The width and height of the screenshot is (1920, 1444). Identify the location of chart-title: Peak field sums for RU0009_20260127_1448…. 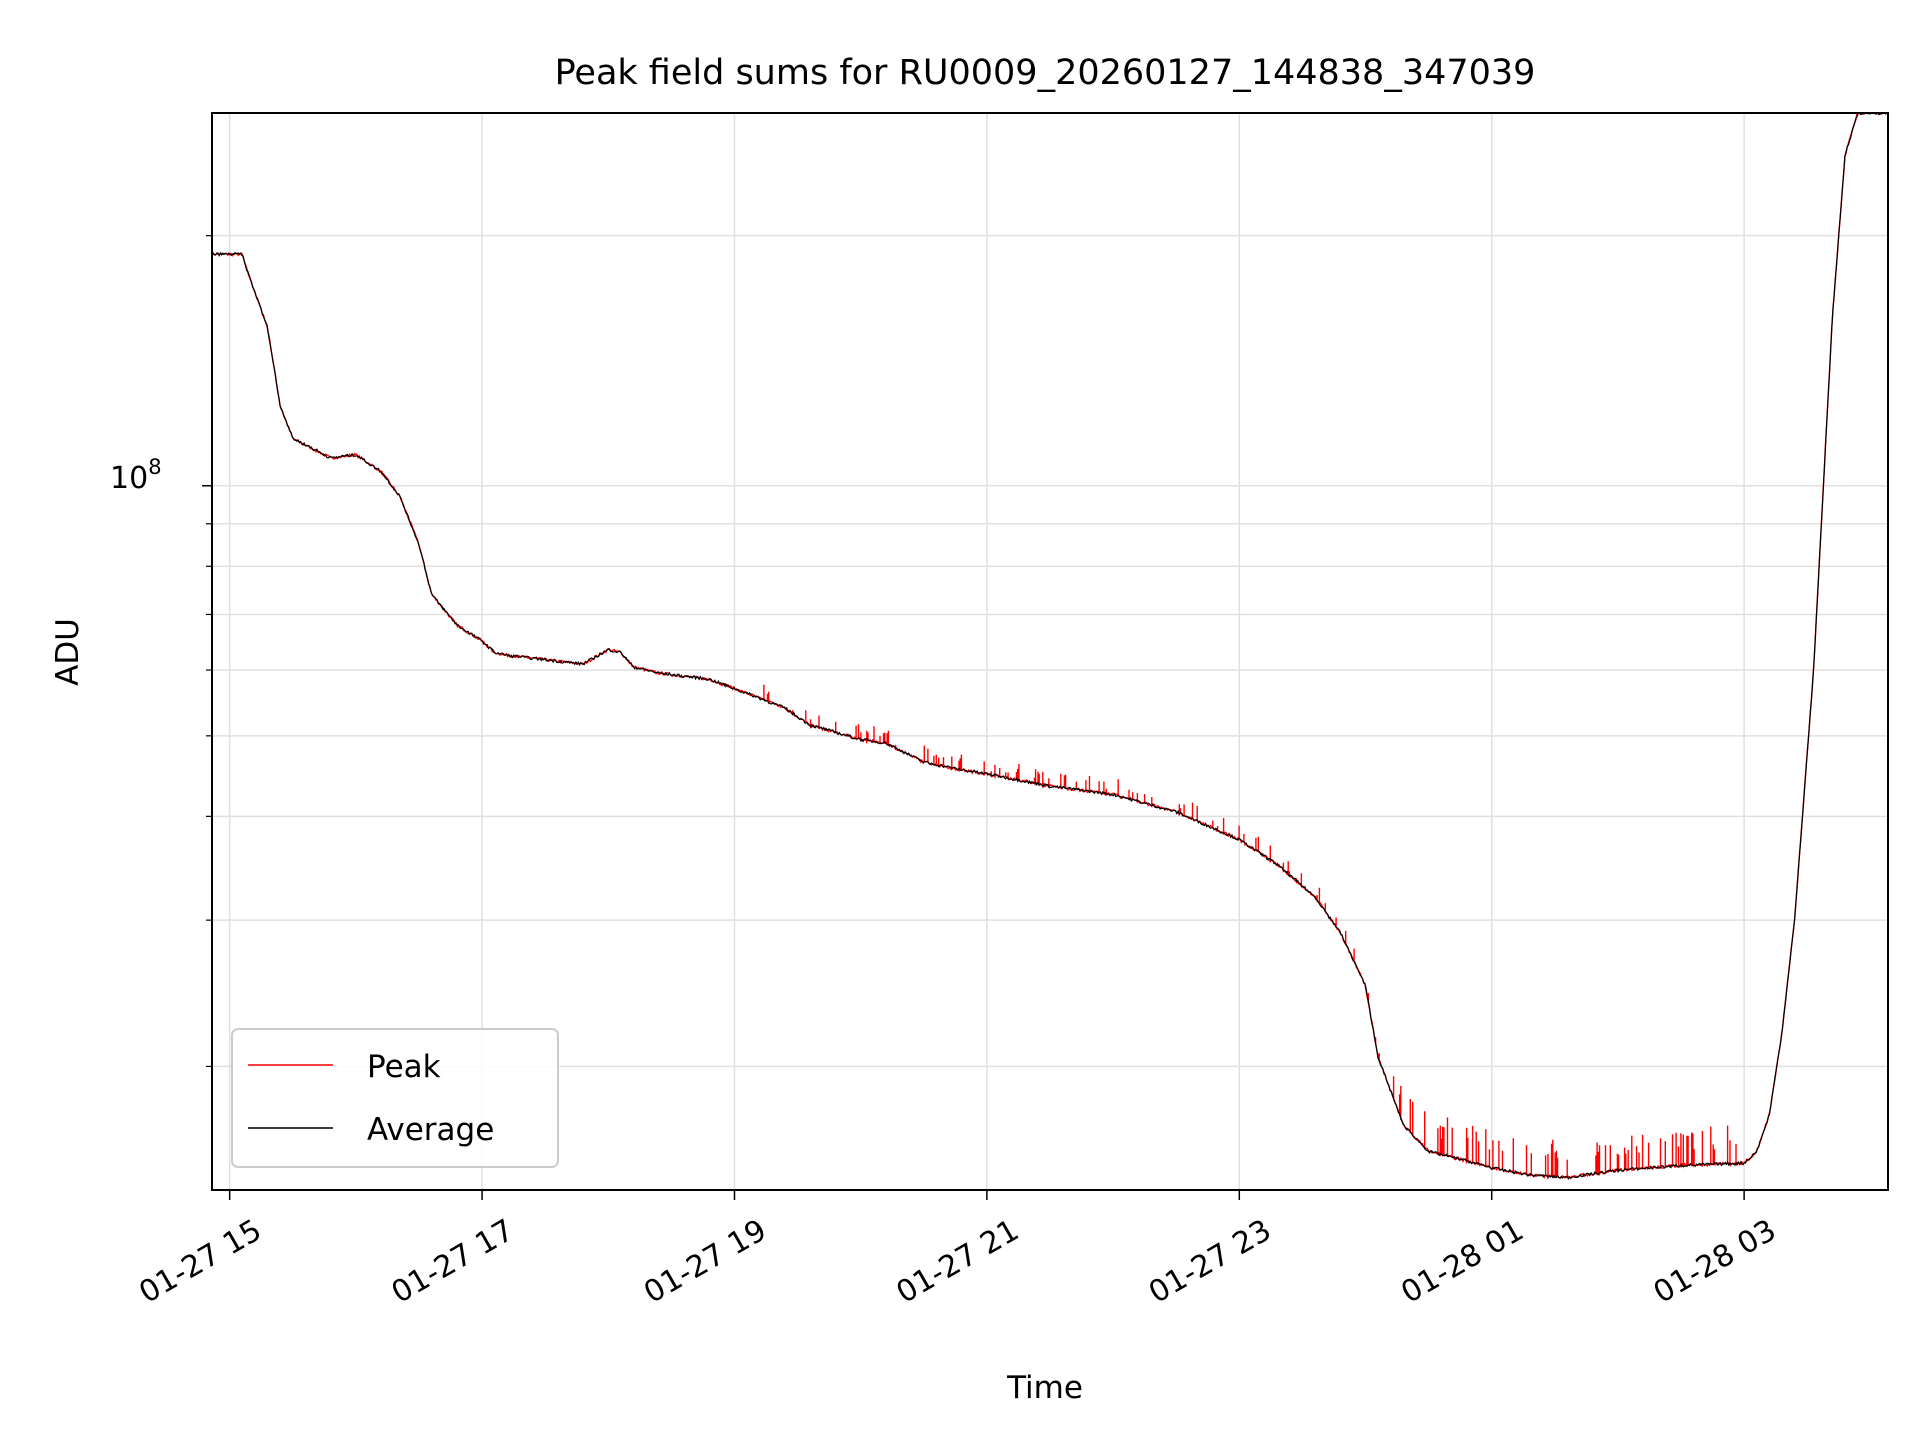
(1045, 73).